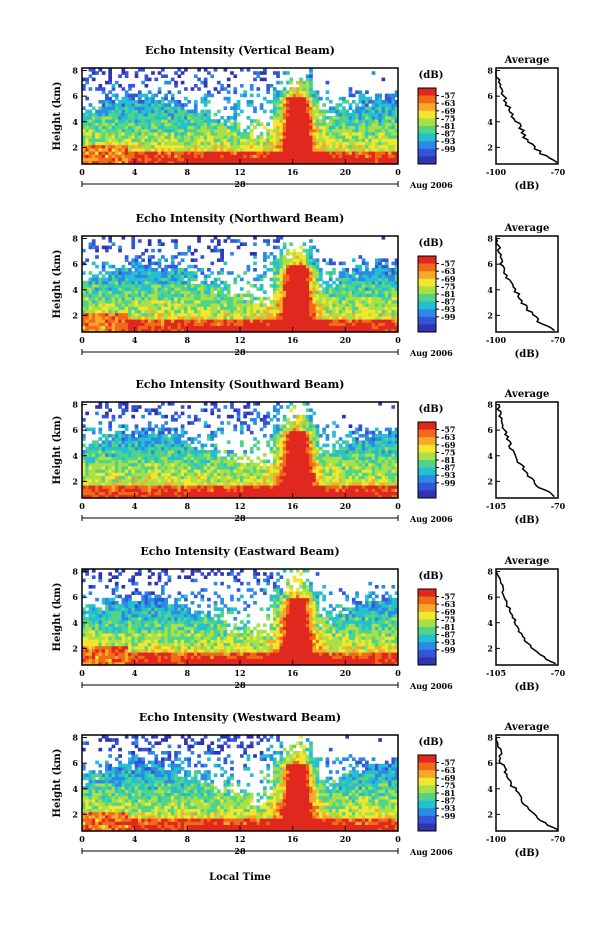 The width and height of the screenshot is (613, 929). What do you see at coordinates (527, 284) in the screenshot?
I see `average-frame` at bounding box center [527, 284].